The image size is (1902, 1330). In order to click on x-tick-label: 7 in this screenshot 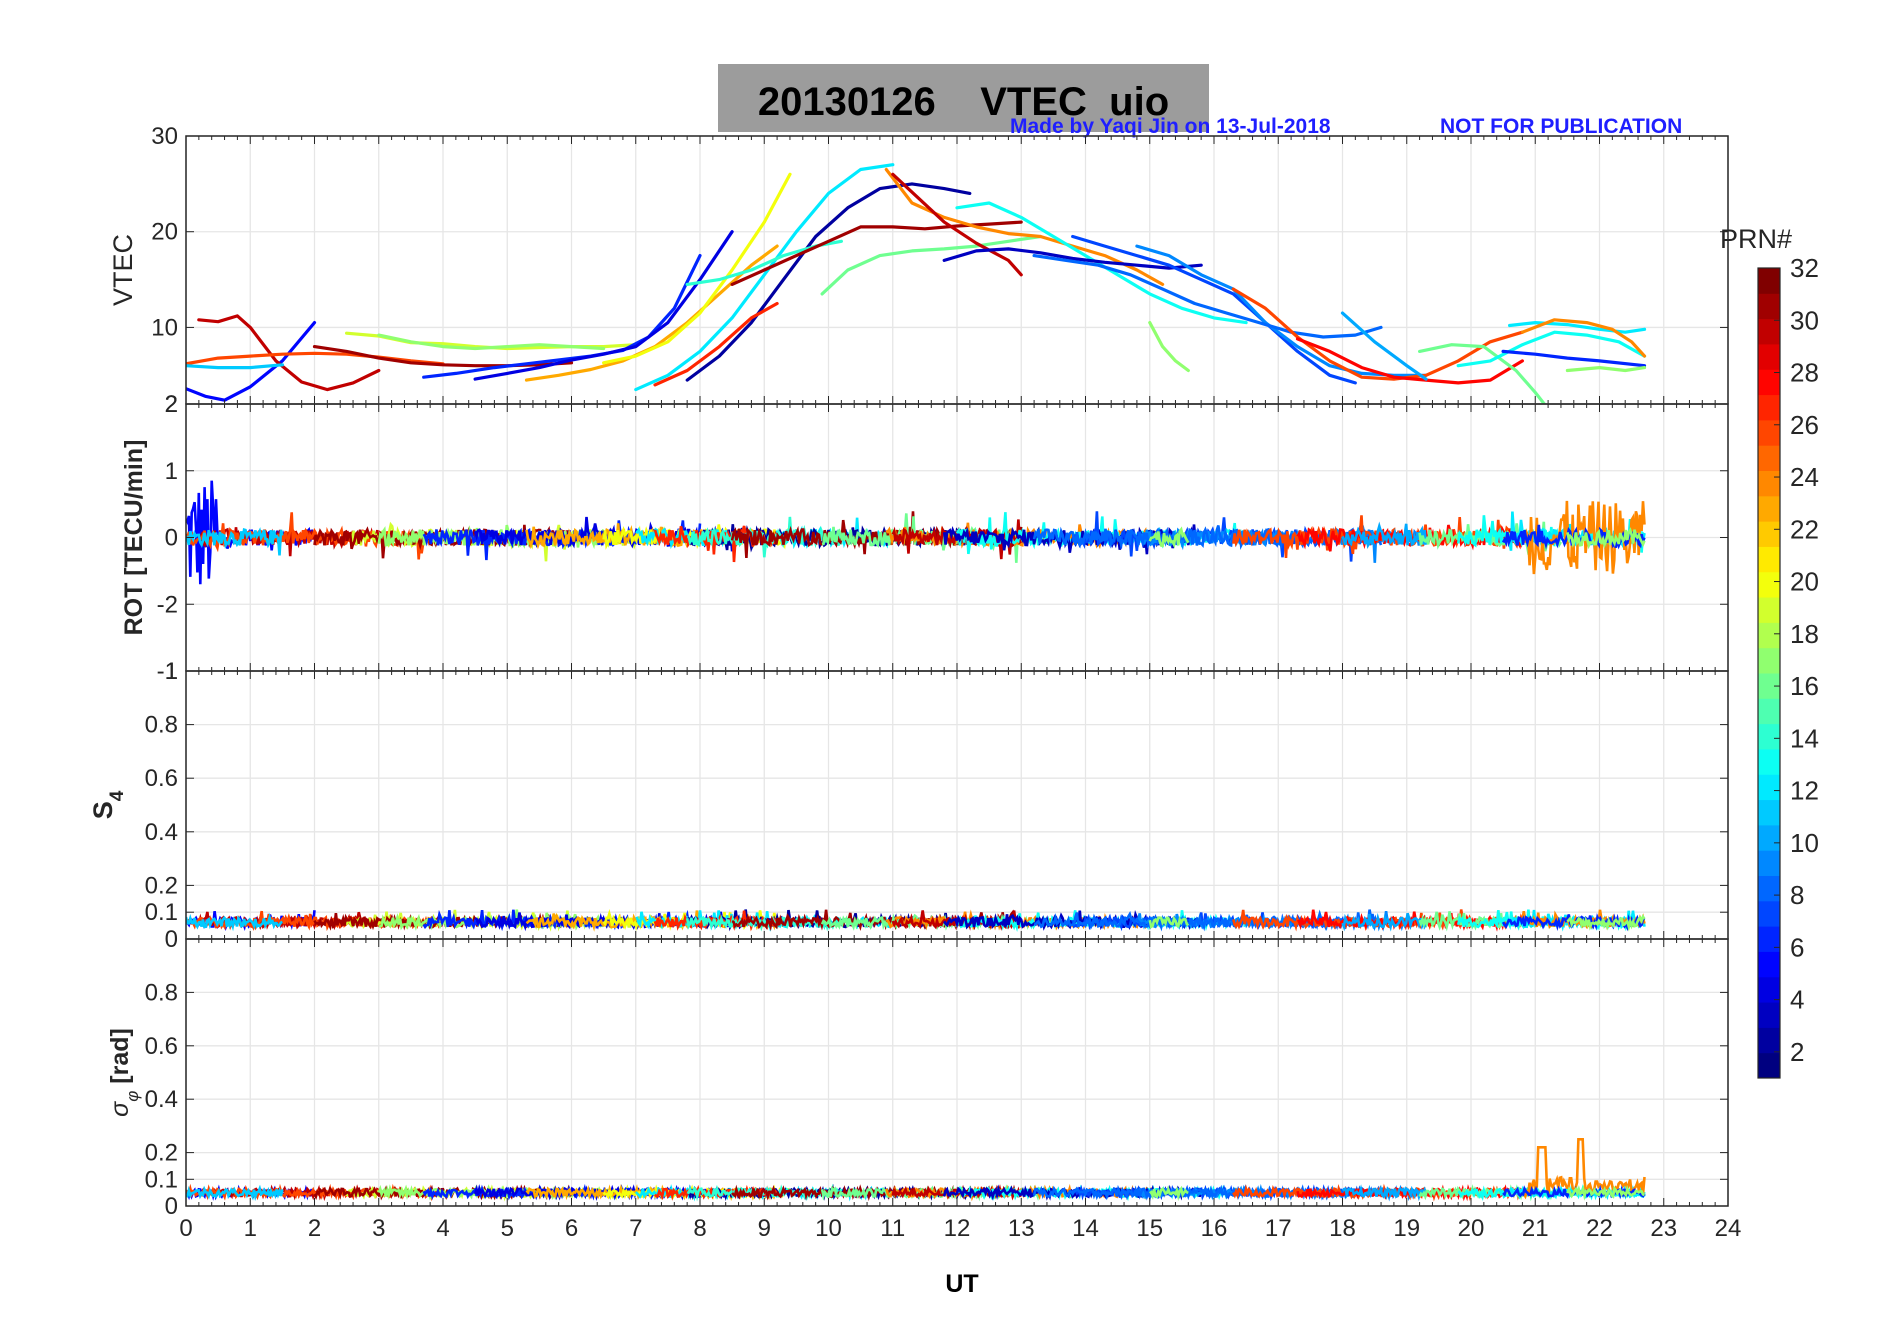, I will do `click(635, 1228)`.